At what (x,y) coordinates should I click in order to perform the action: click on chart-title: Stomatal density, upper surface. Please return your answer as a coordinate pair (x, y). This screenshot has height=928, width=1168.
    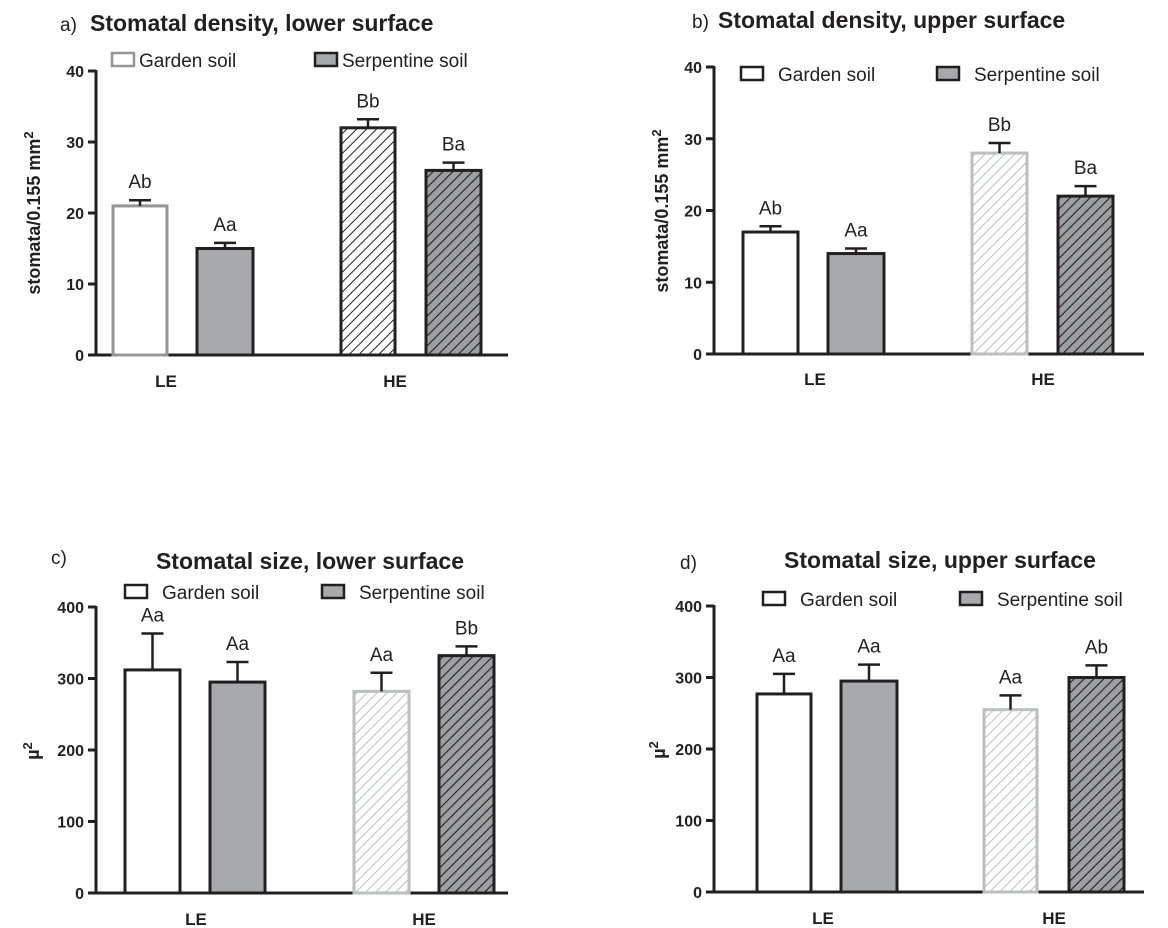
    Looking at the image, I should click on (891, 20).